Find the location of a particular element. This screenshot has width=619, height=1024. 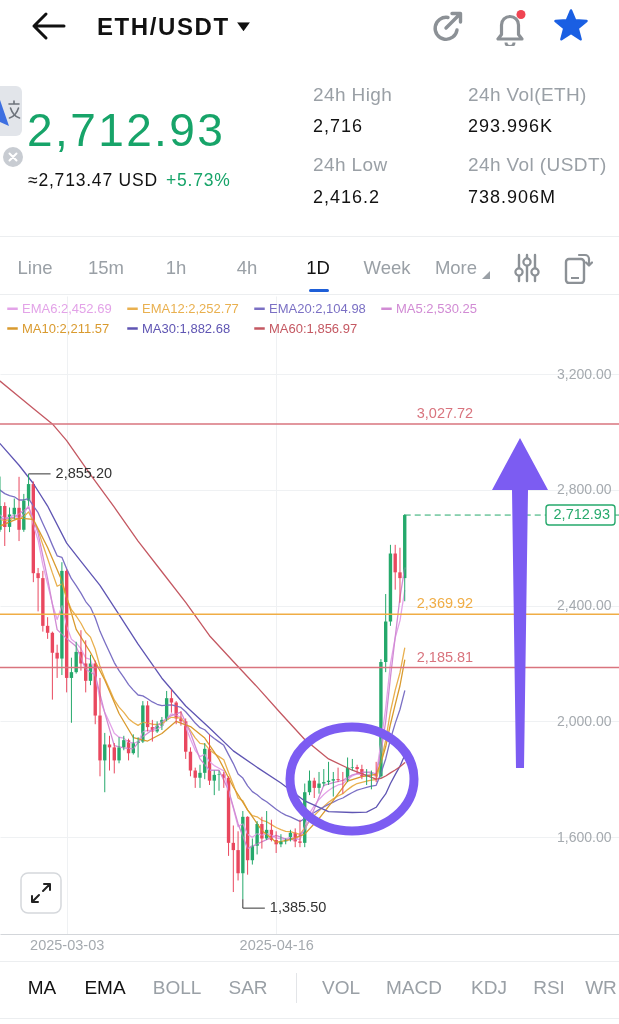

text: +5.73% is located at coordinates (198, 180).